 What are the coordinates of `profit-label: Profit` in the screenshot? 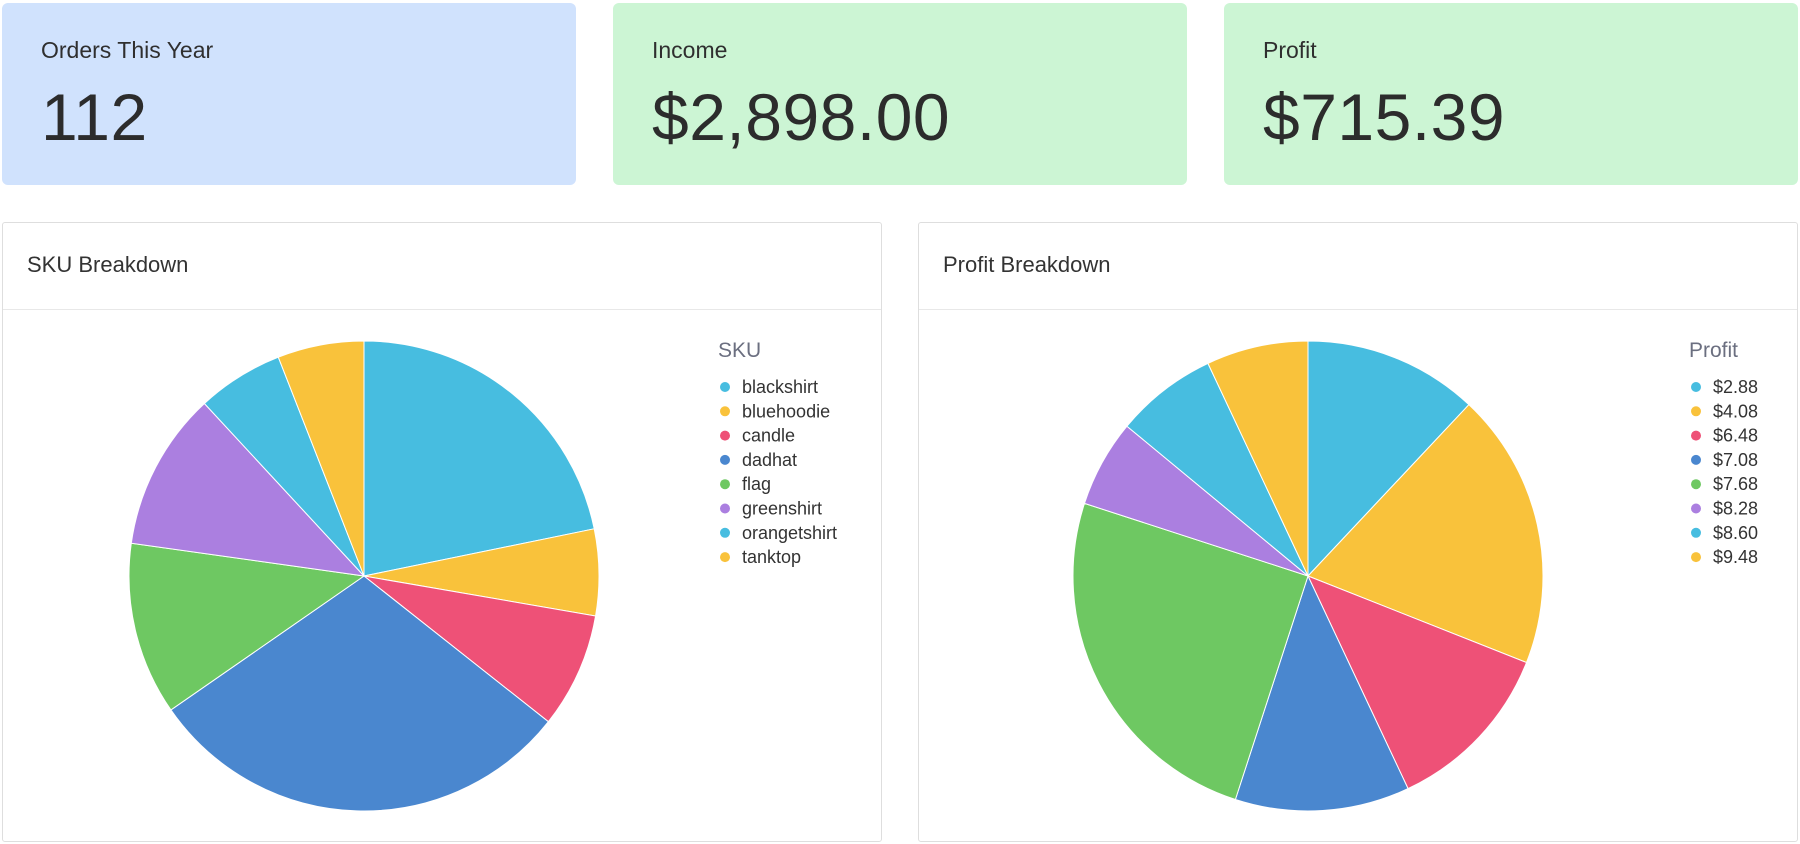 It's located at (1290, 50).